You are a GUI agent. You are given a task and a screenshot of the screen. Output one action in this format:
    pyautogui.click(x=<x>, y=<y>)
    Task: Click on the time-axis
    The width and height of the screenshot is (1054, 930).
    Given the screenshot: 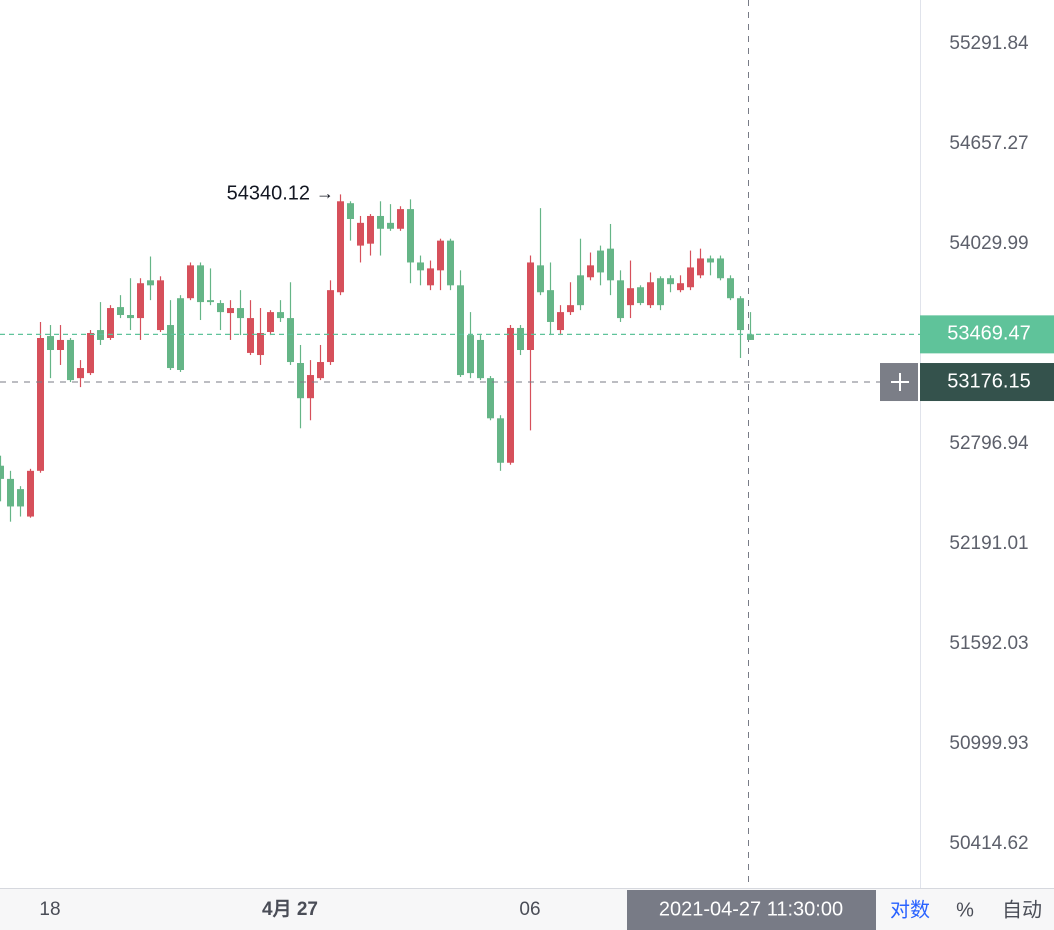 What is the action you would take?
    pyautogui.click(x=527, y=909)
    